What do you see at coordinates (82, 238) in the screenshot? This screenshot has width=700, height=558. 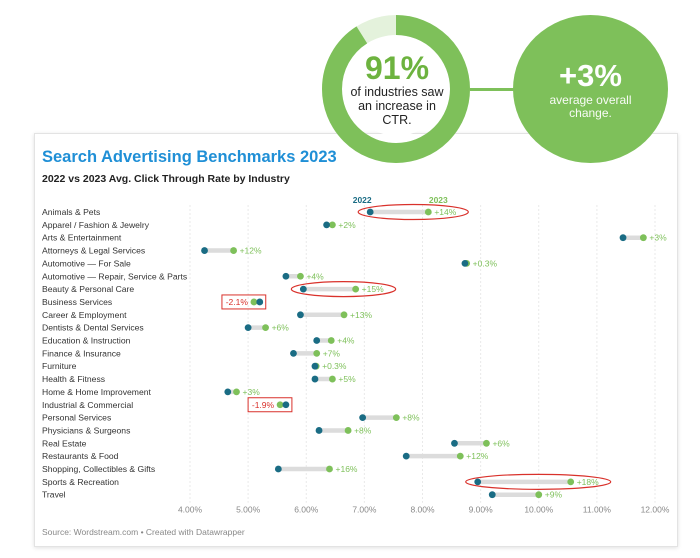 I see `row-label: Arts & Entertainment` at bounding box center [82, 238].